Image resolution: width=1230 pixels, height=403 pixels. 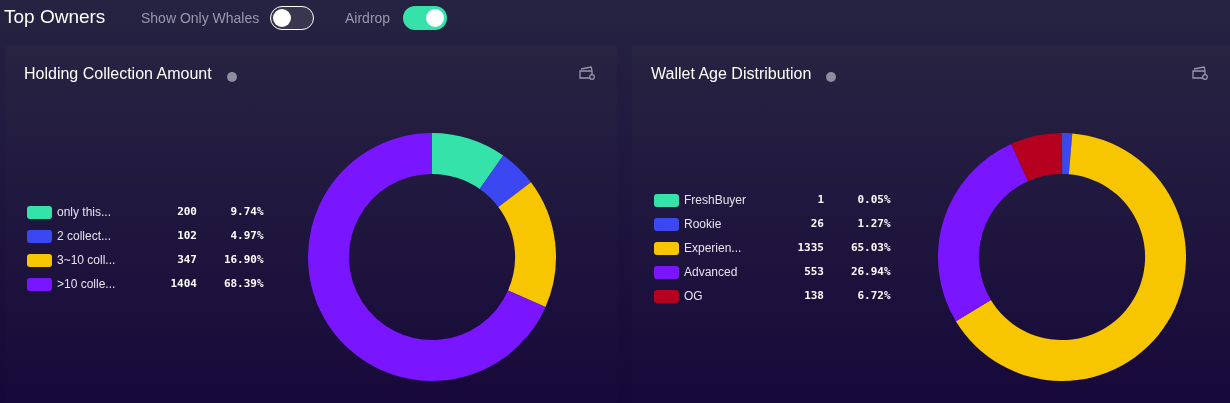 What do you see at coordinates (220, 259) in the screenshot?
I see `text: 347 16.90%` at bounding box center [220, 259].